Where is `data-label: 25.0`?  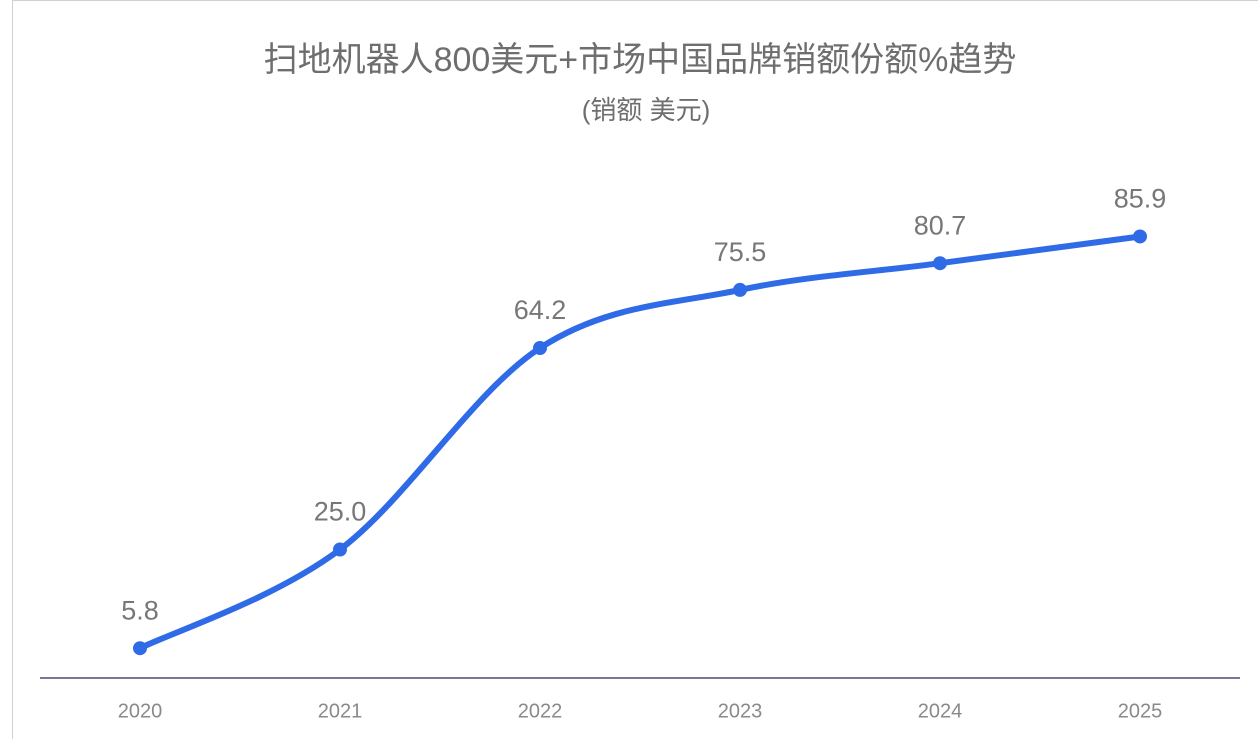
data-label: 25.0 is located at coordinates (340, 512).